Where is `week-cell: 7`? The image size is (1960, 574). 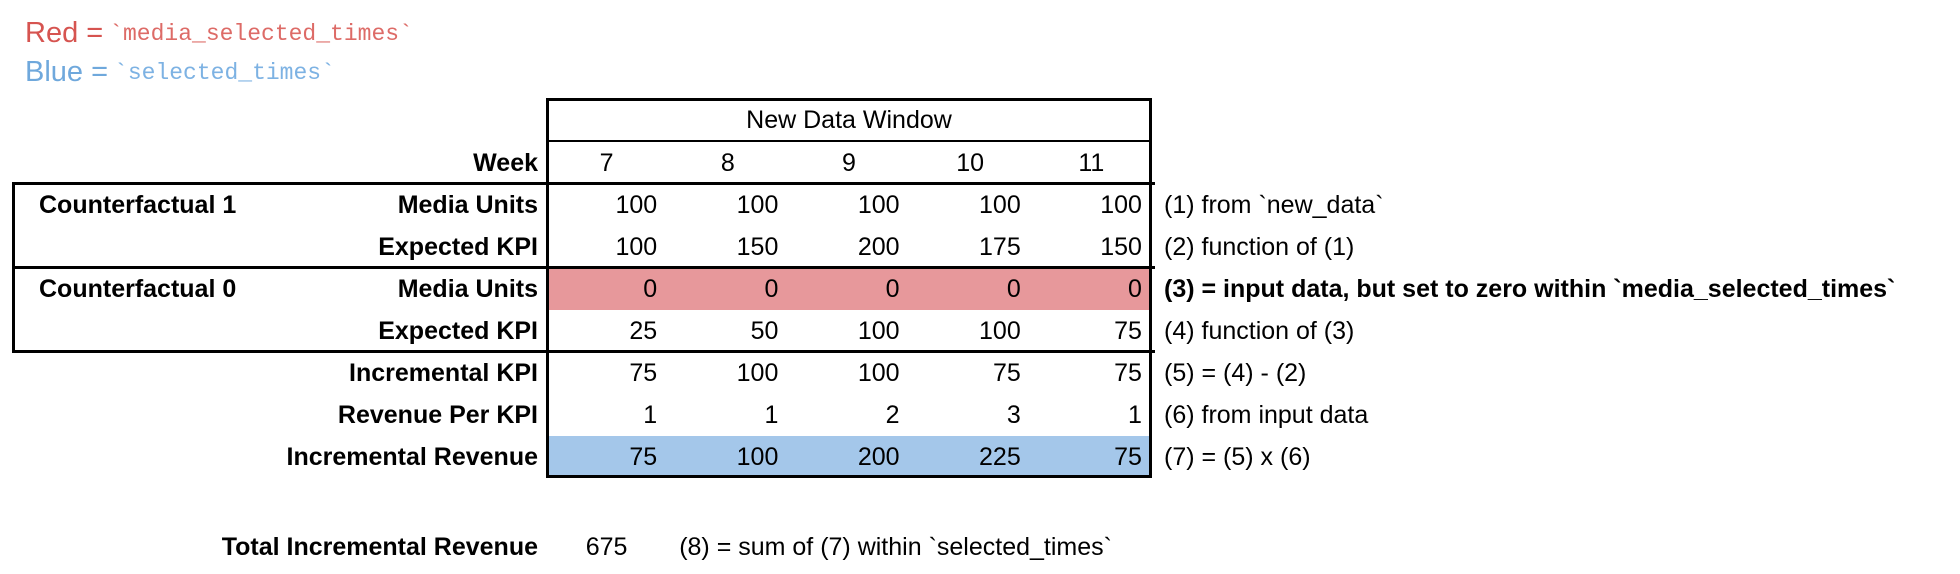
week-cell: 7 is located at coordinates (606, 162).